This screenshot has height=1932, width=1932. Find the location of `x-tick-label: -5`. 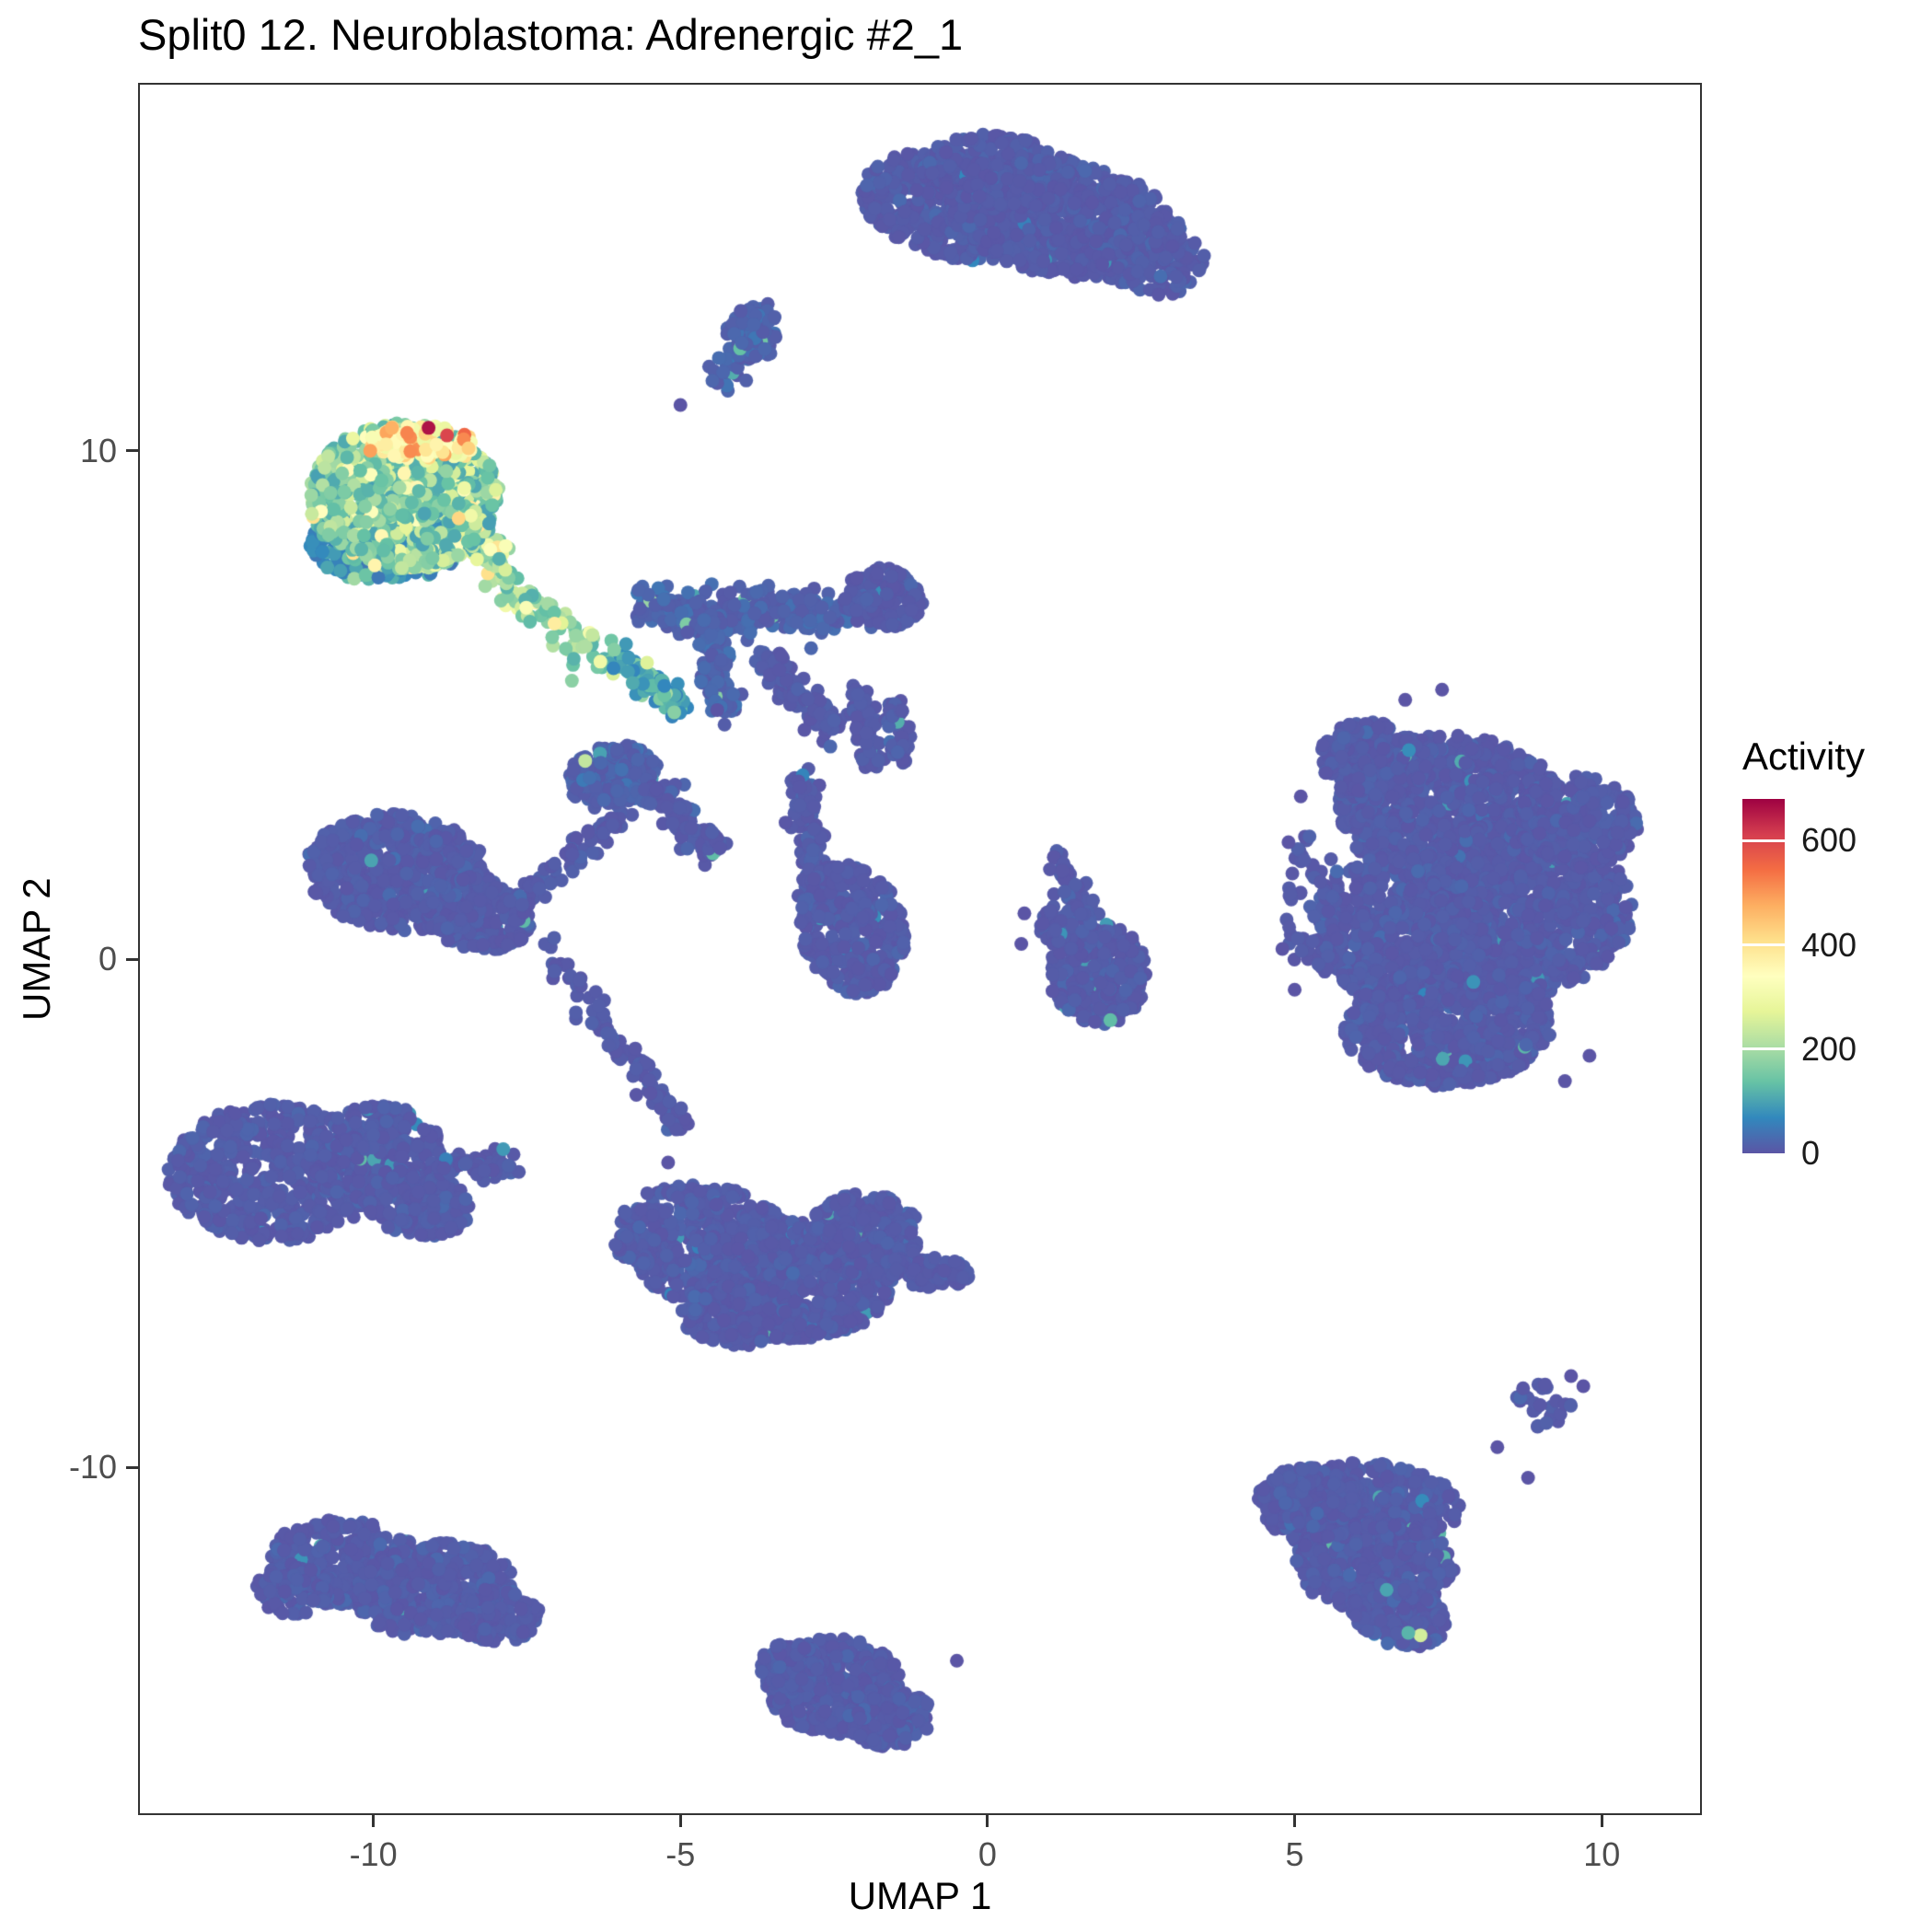

x-tick-label: -5 is located at coordinates (680, 1854).